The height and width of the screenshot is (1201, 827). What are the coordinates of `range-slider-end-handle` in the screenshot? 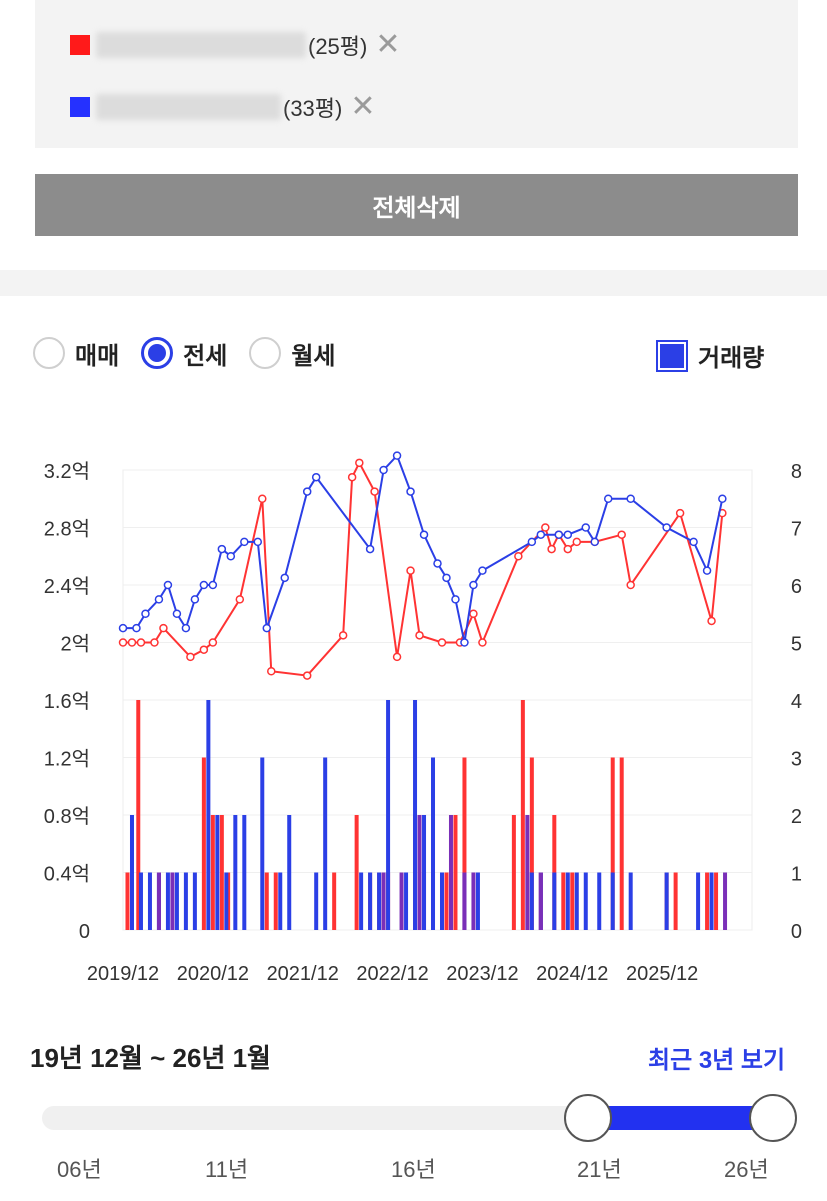 It's located at (773, 1118).